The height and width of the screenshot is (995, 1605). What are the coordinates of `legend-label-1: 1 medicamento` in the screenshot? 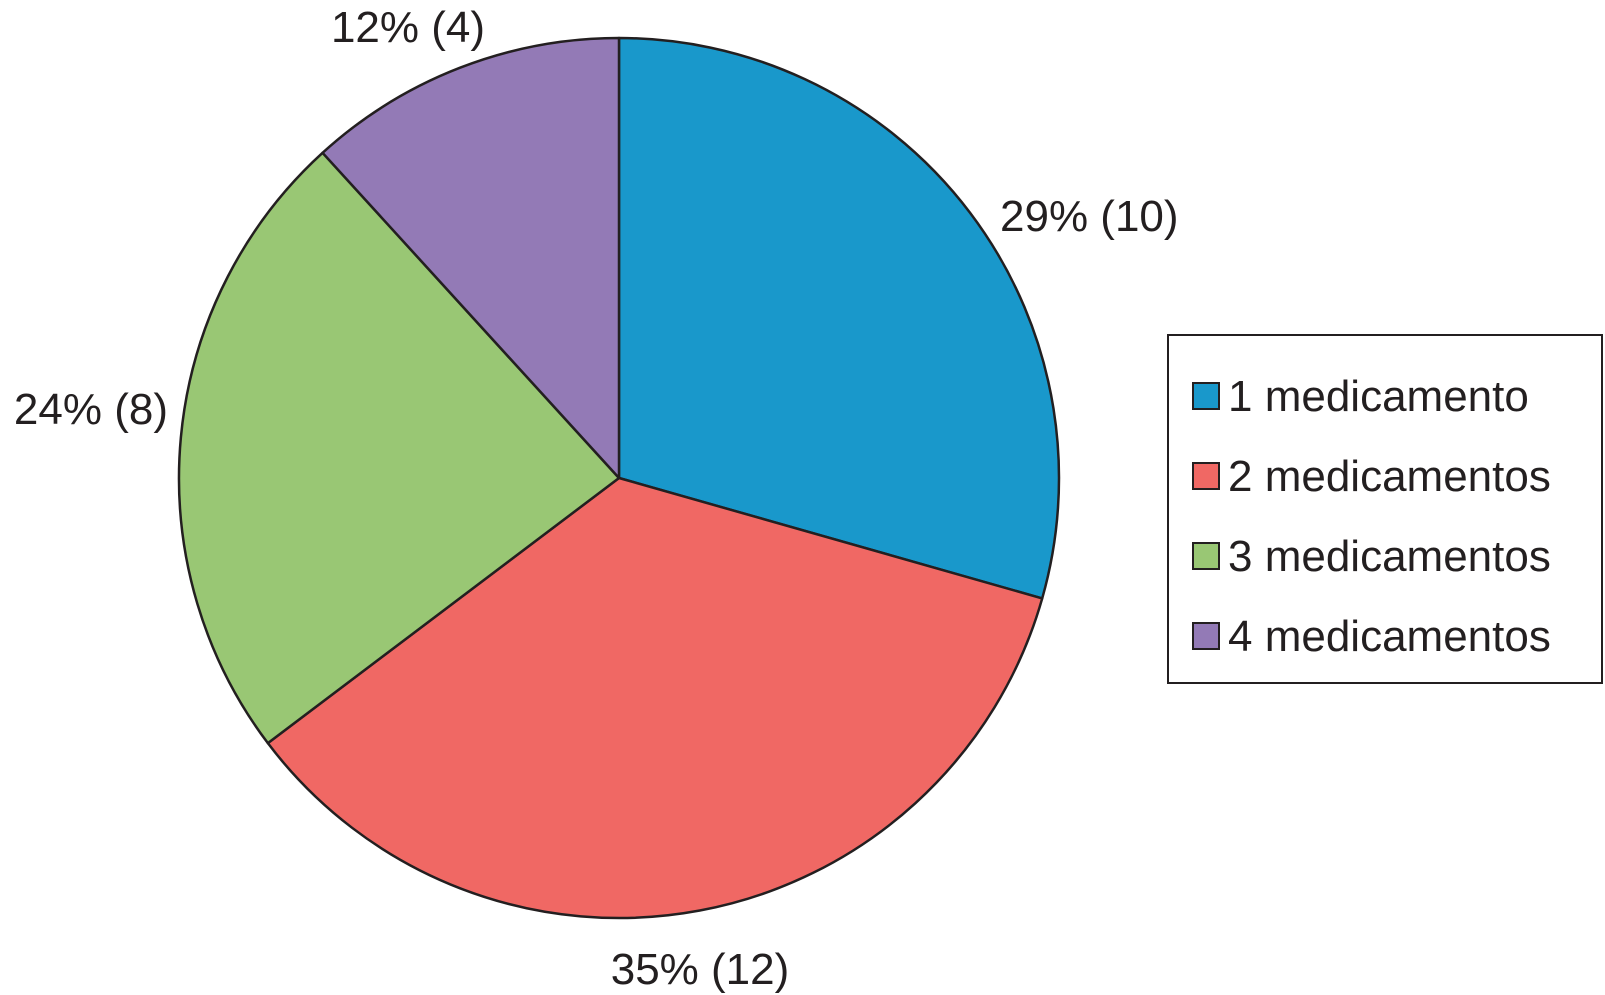 It's located at (1378, 396).